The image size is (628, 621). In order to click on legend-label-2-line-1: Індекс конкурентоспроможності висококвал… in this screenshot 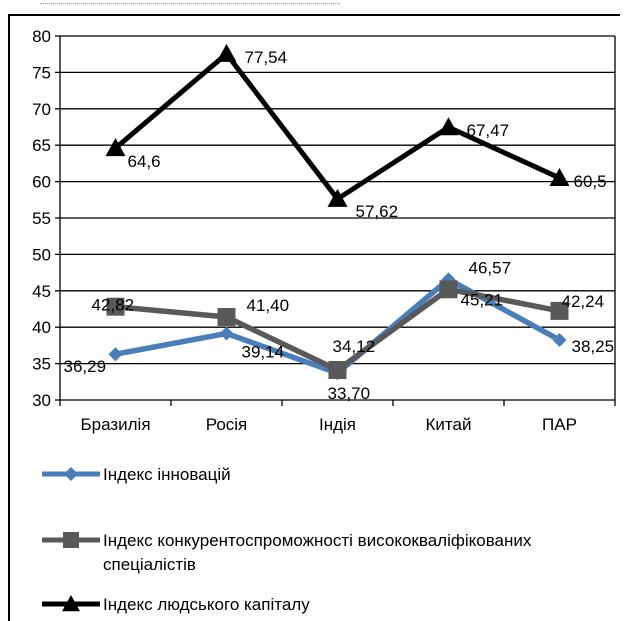, I will do `click(317, 540)`.